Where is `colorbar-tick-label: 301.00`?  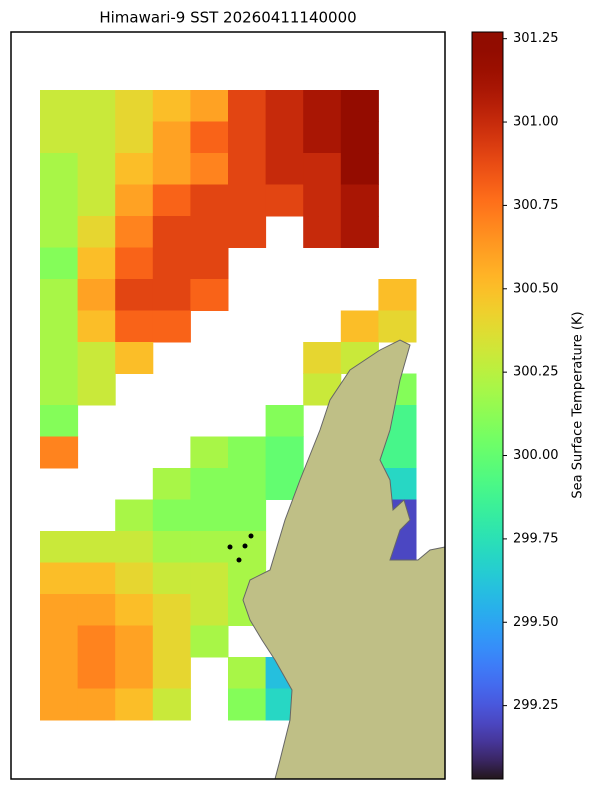 colorbar-tick-label: 301.00 is located at coordinates (536, 122).